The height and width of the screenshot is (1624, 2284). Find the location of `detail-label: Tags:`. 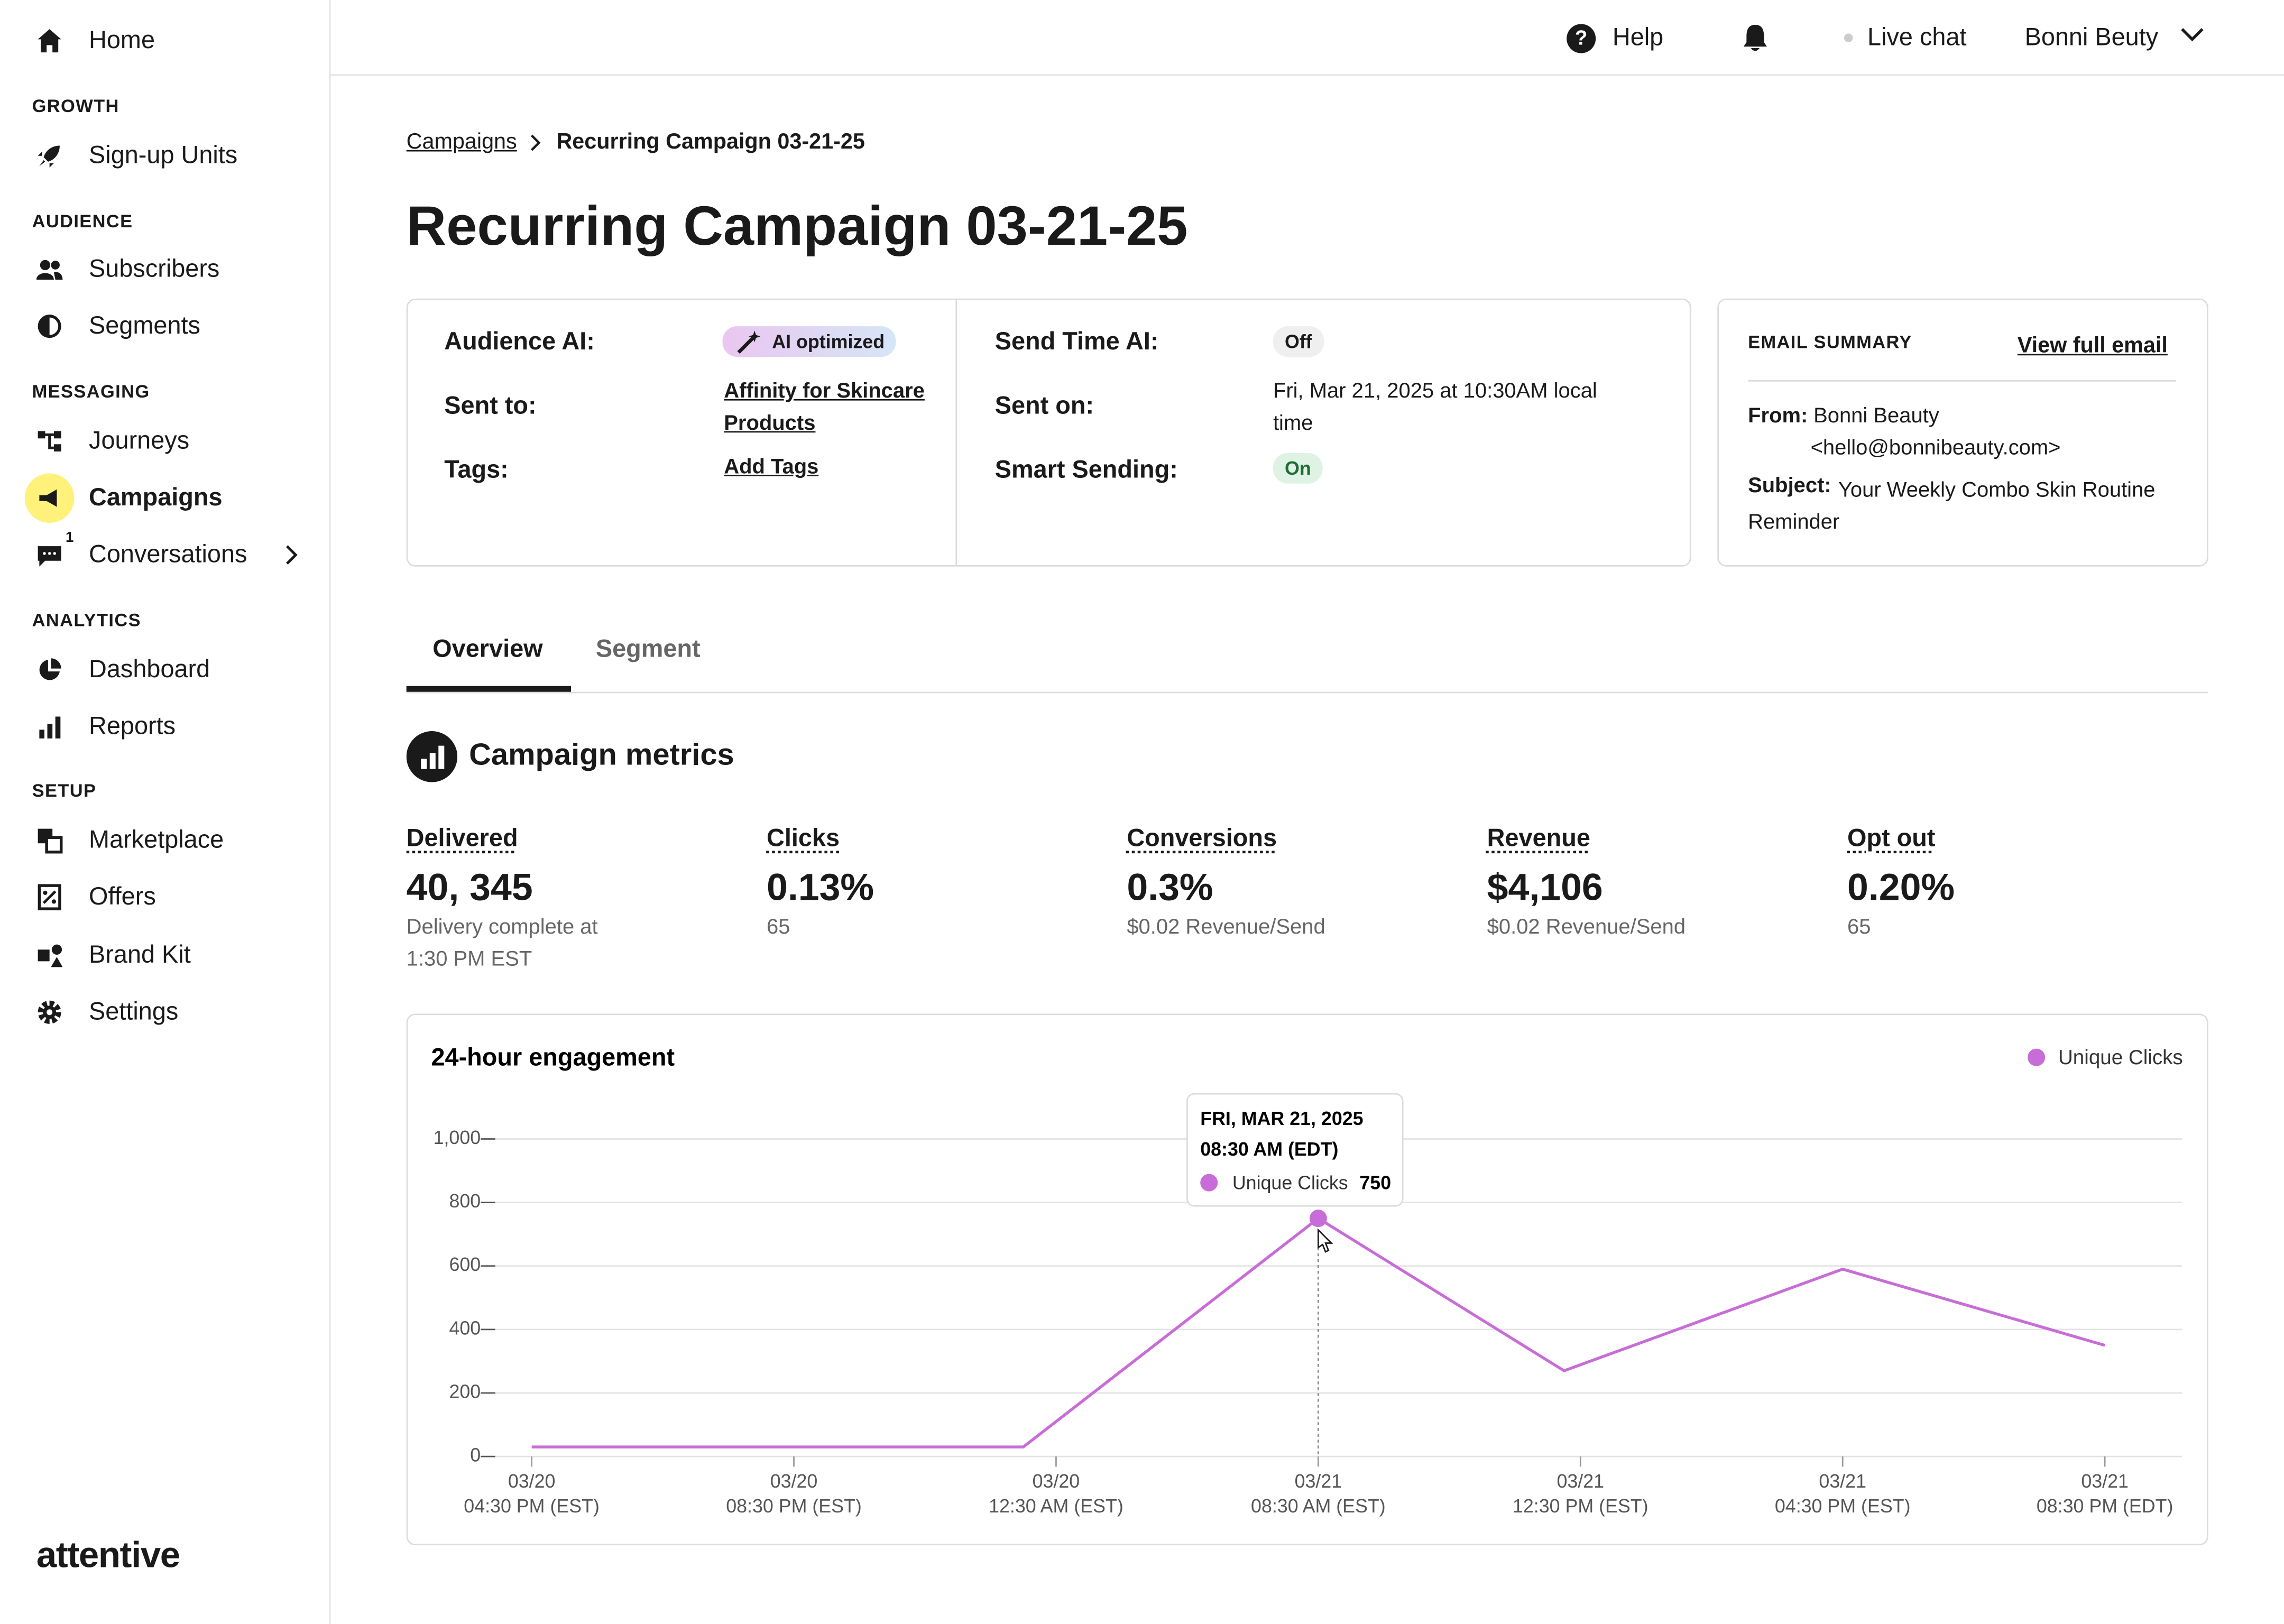

detail-label: Tags: is located at coordinates (476, 470).